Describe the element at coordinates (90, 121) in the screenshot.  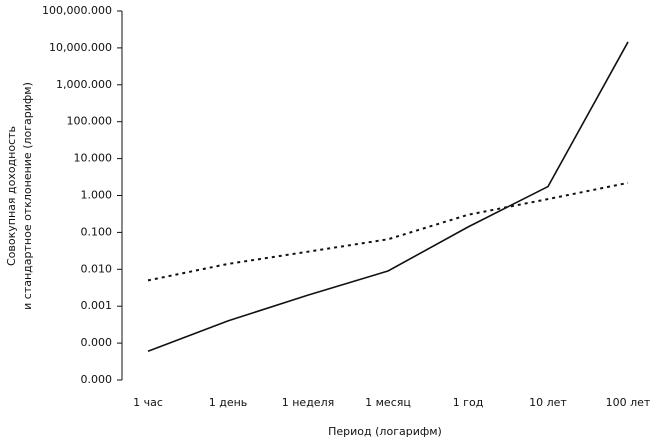
I see `y-tick-label: 100.000` at that location.